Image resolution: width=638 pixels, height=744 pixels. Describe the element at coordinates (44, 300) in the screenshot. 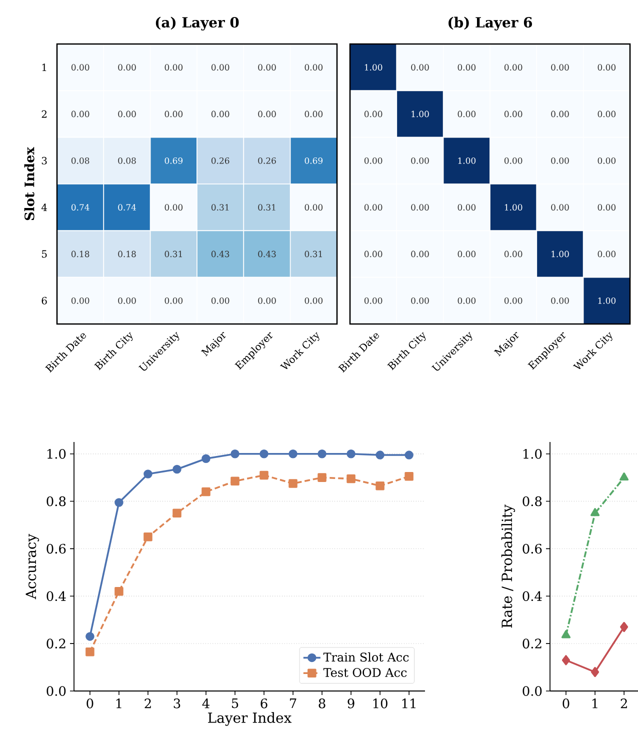

I see `y-tick-label: 6` at that location.